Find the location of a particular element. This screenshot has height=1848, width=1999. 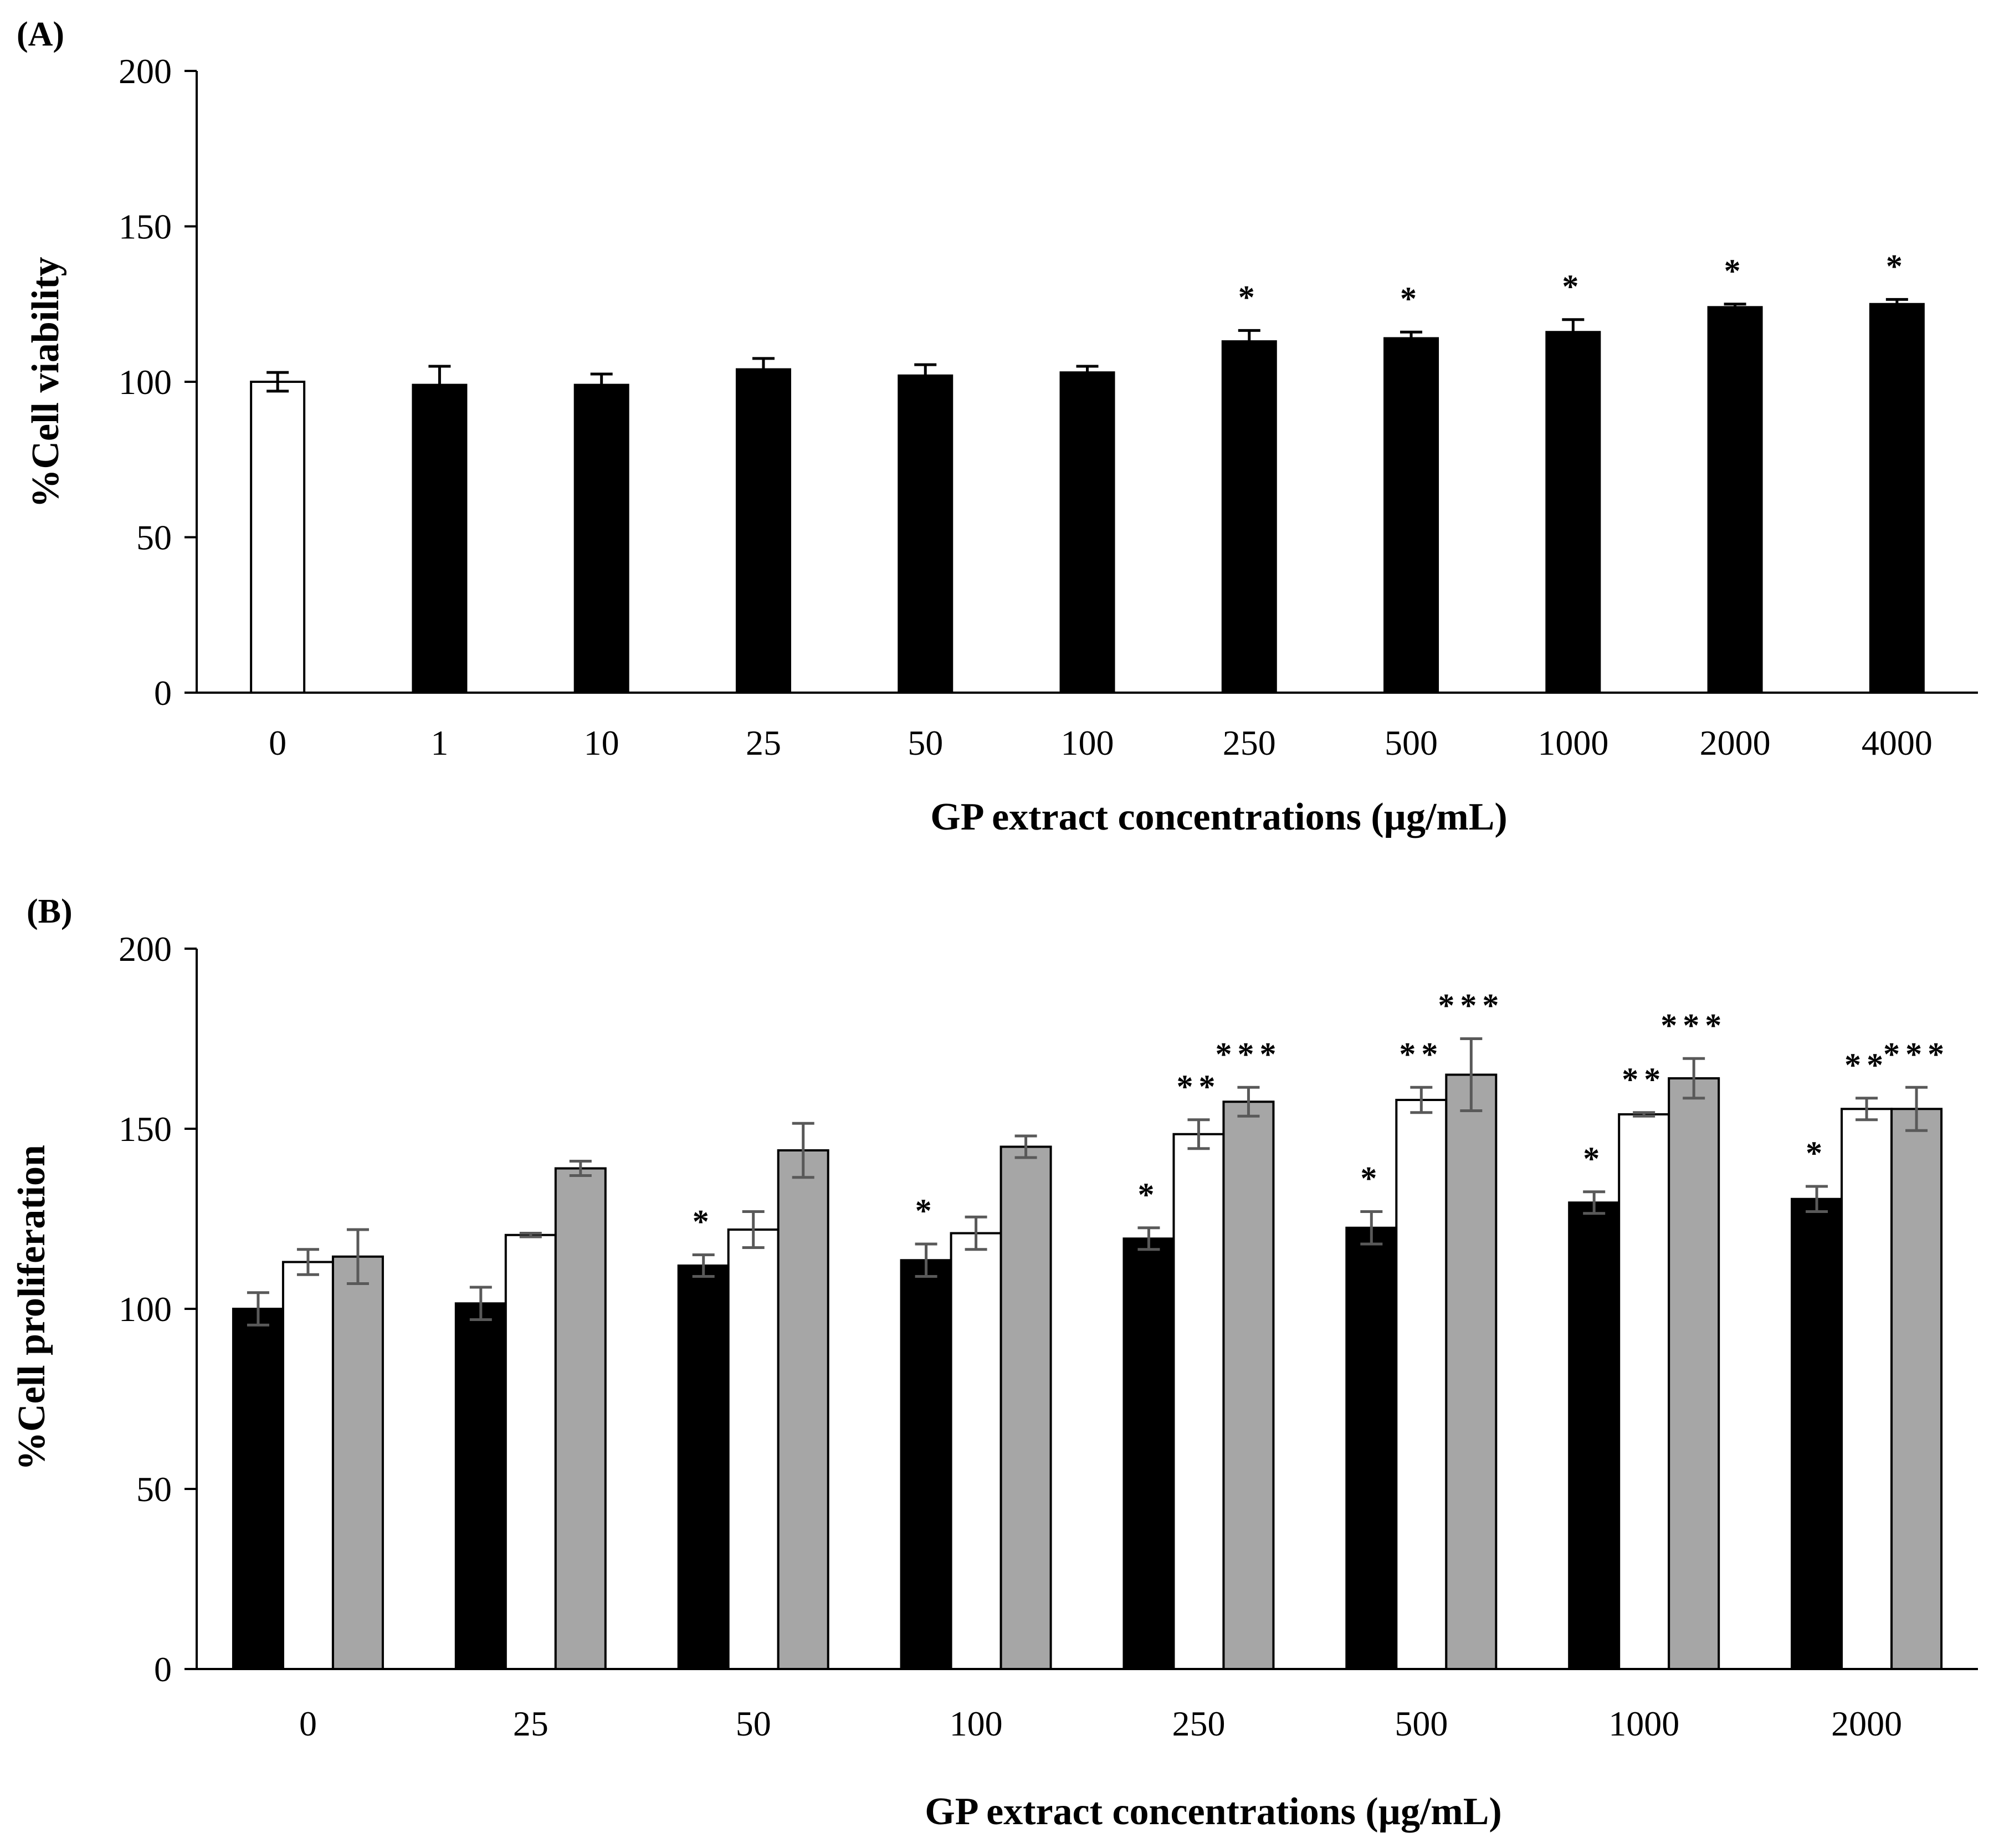

panel-a-x-axis-title: GP extract concentrations (µg/mL) is located at coordinates (1218, 817).